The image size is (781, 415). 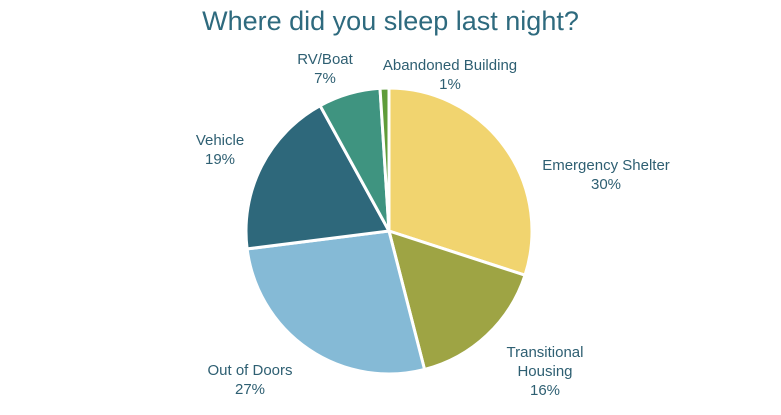 I want to click on slice-percent-5: 1%, so click(x=450, y=84).